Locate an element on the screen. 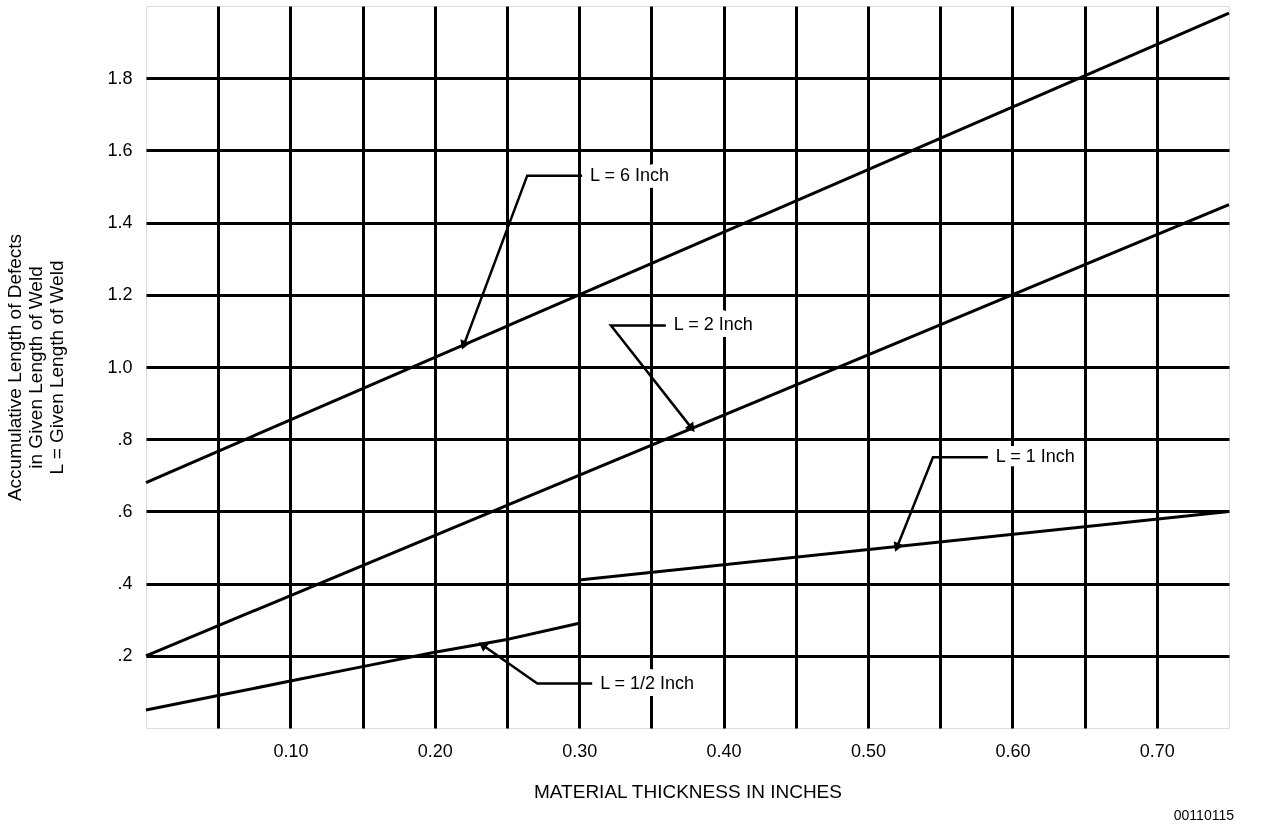  x-tick-label: 0.20 is located at coordinates (435, 750).